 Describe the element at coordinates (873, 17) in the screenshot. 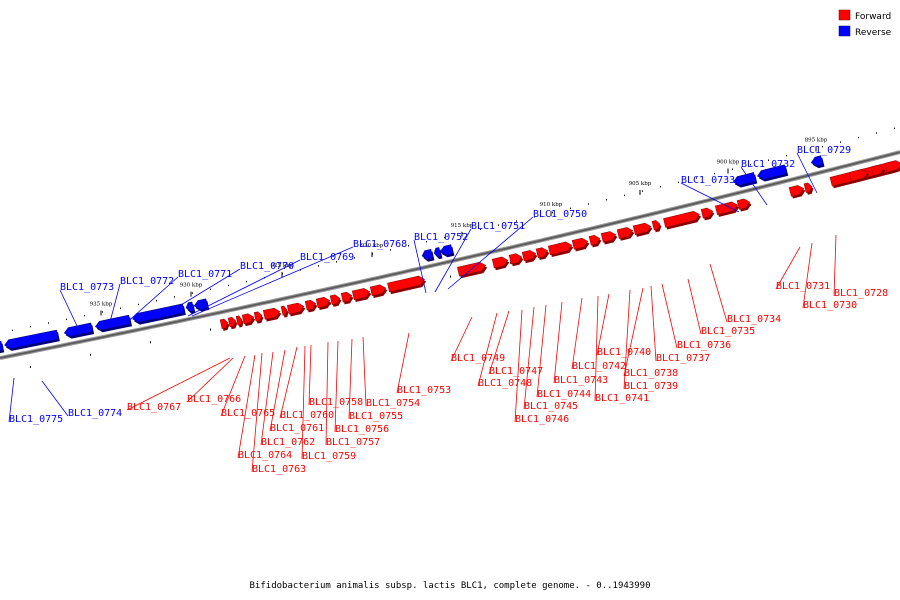

I see `legend-forward-label: Forward` at that location.